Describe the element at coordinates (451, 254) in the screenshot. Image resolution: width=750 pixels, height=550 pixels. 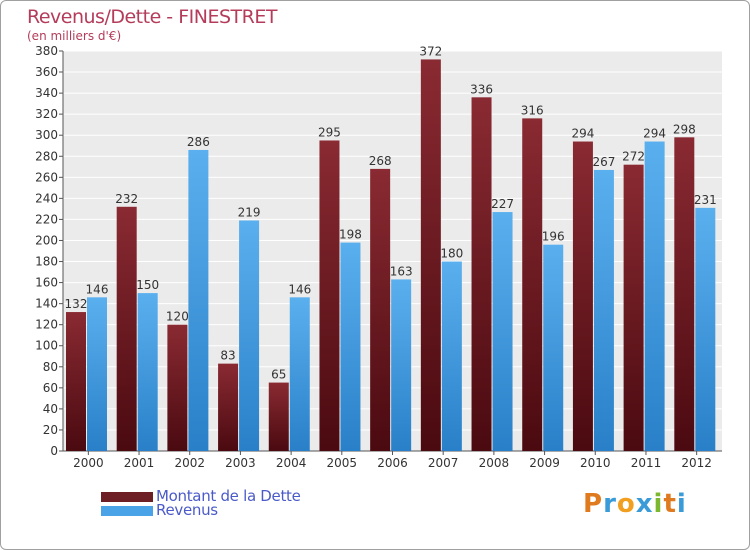
I see `data-label-revenus: 180` at that location.